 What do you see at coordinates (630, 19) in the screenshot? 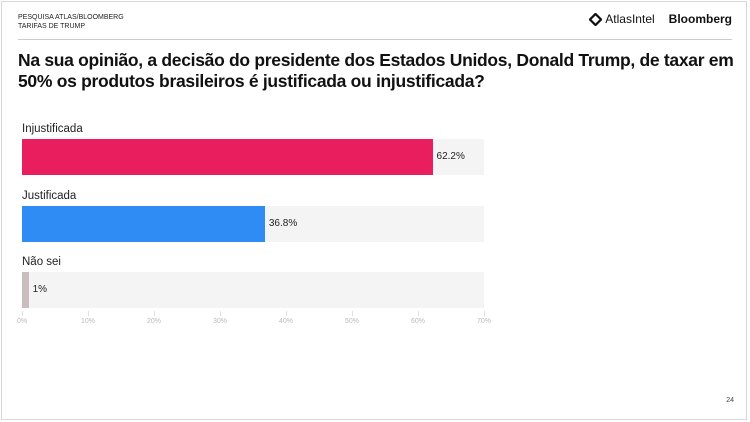
I see `atlas-text: AtlasIntel` at bounding box center [630, 19].